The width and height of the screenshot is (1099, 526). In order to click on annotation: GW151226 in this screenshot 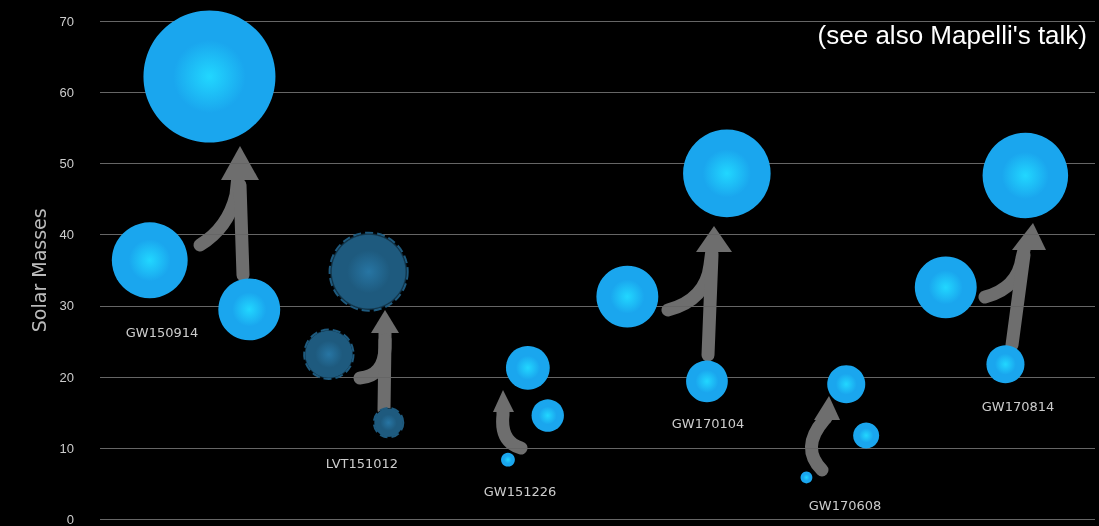, I will do `click(520, 491)`.